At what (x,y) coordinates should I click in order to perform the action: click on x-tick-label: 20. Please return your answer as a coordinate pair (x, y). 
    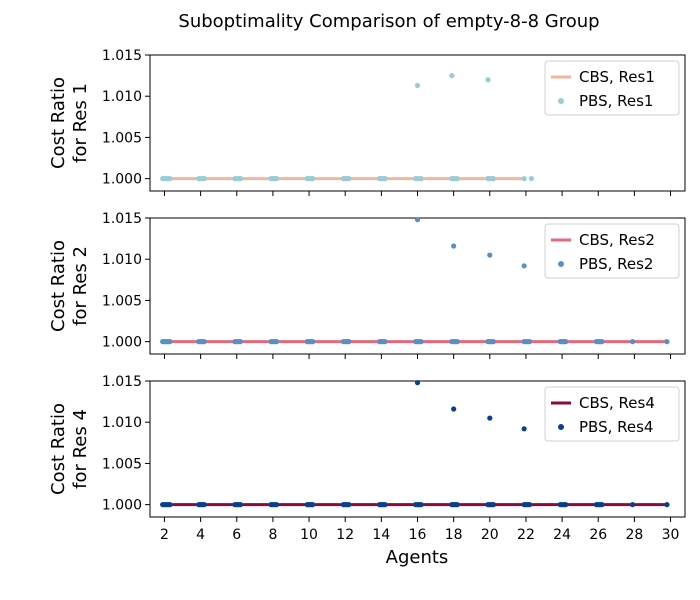
    Looking at the image, I should click on (490, 535).